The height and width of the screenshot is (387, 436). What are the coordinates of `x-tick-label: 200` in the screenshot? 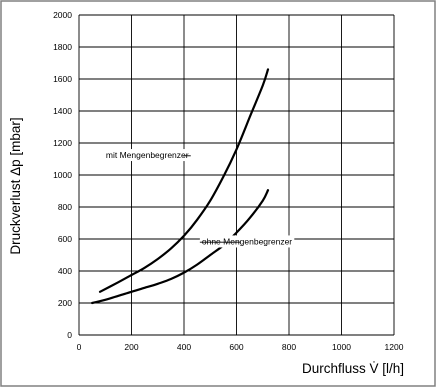 It's located at (131, 347).